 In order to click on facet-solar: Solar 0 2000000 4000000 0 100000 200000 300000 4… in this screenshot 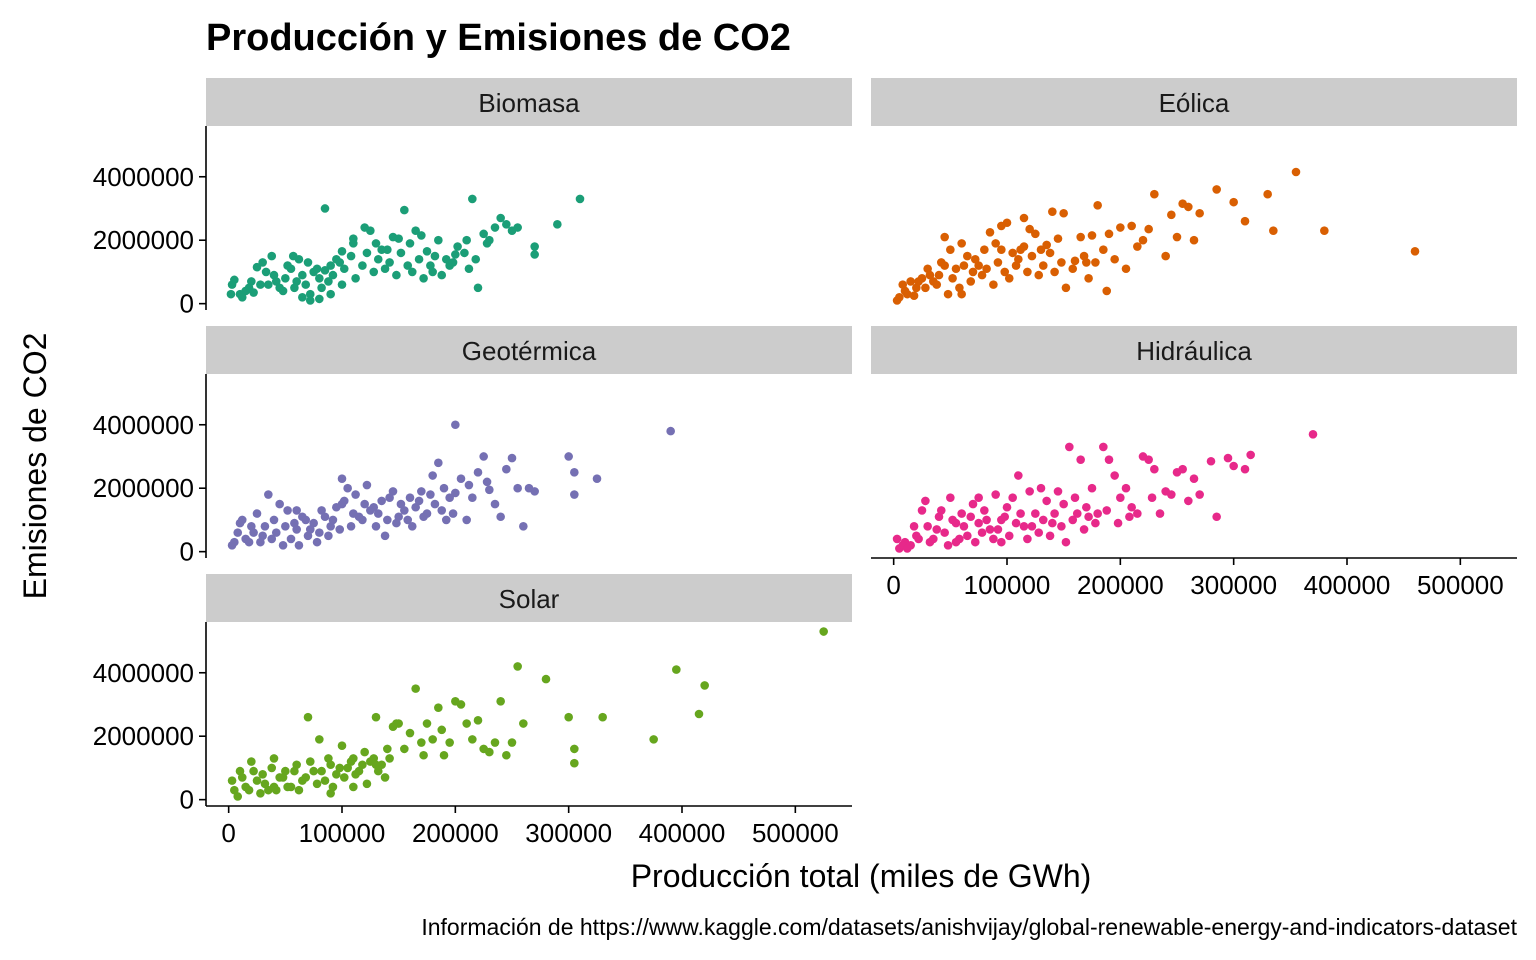, I will do `click(472, 711)`.